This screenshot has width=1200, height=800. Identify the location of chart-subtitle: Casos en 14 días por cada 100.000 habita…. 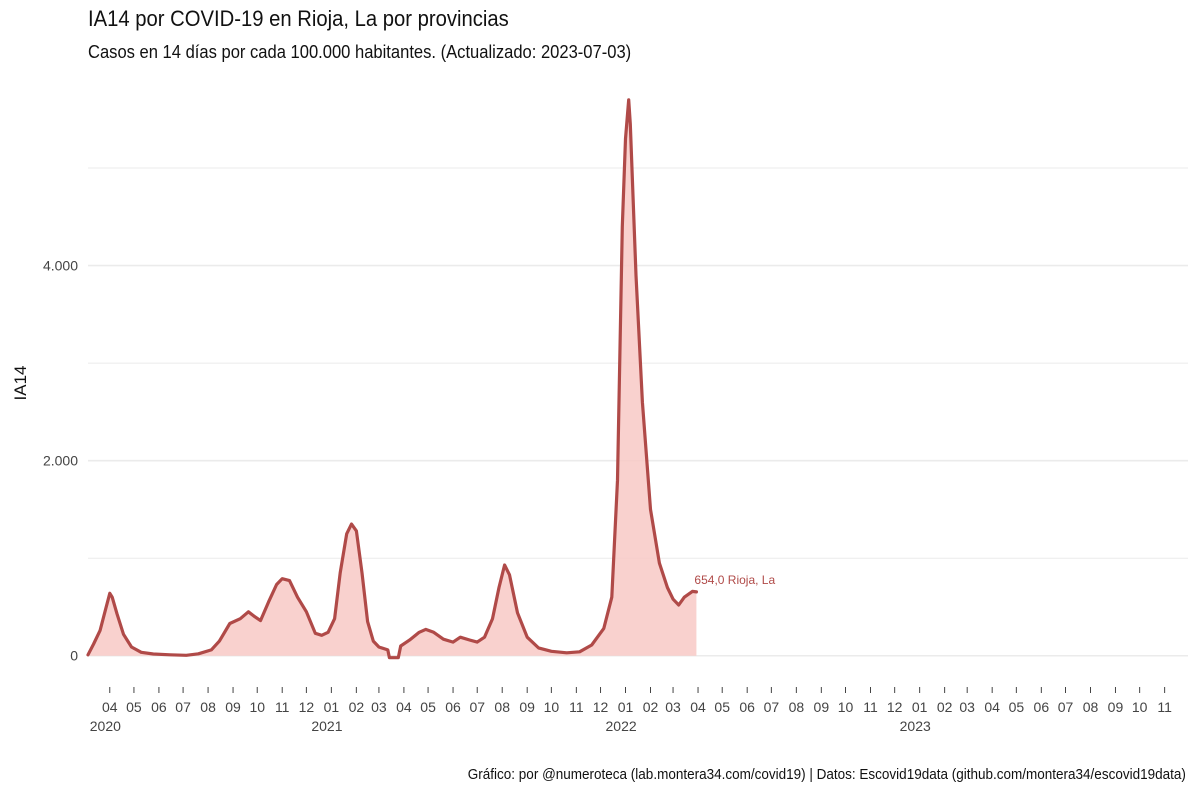
(360, 52).